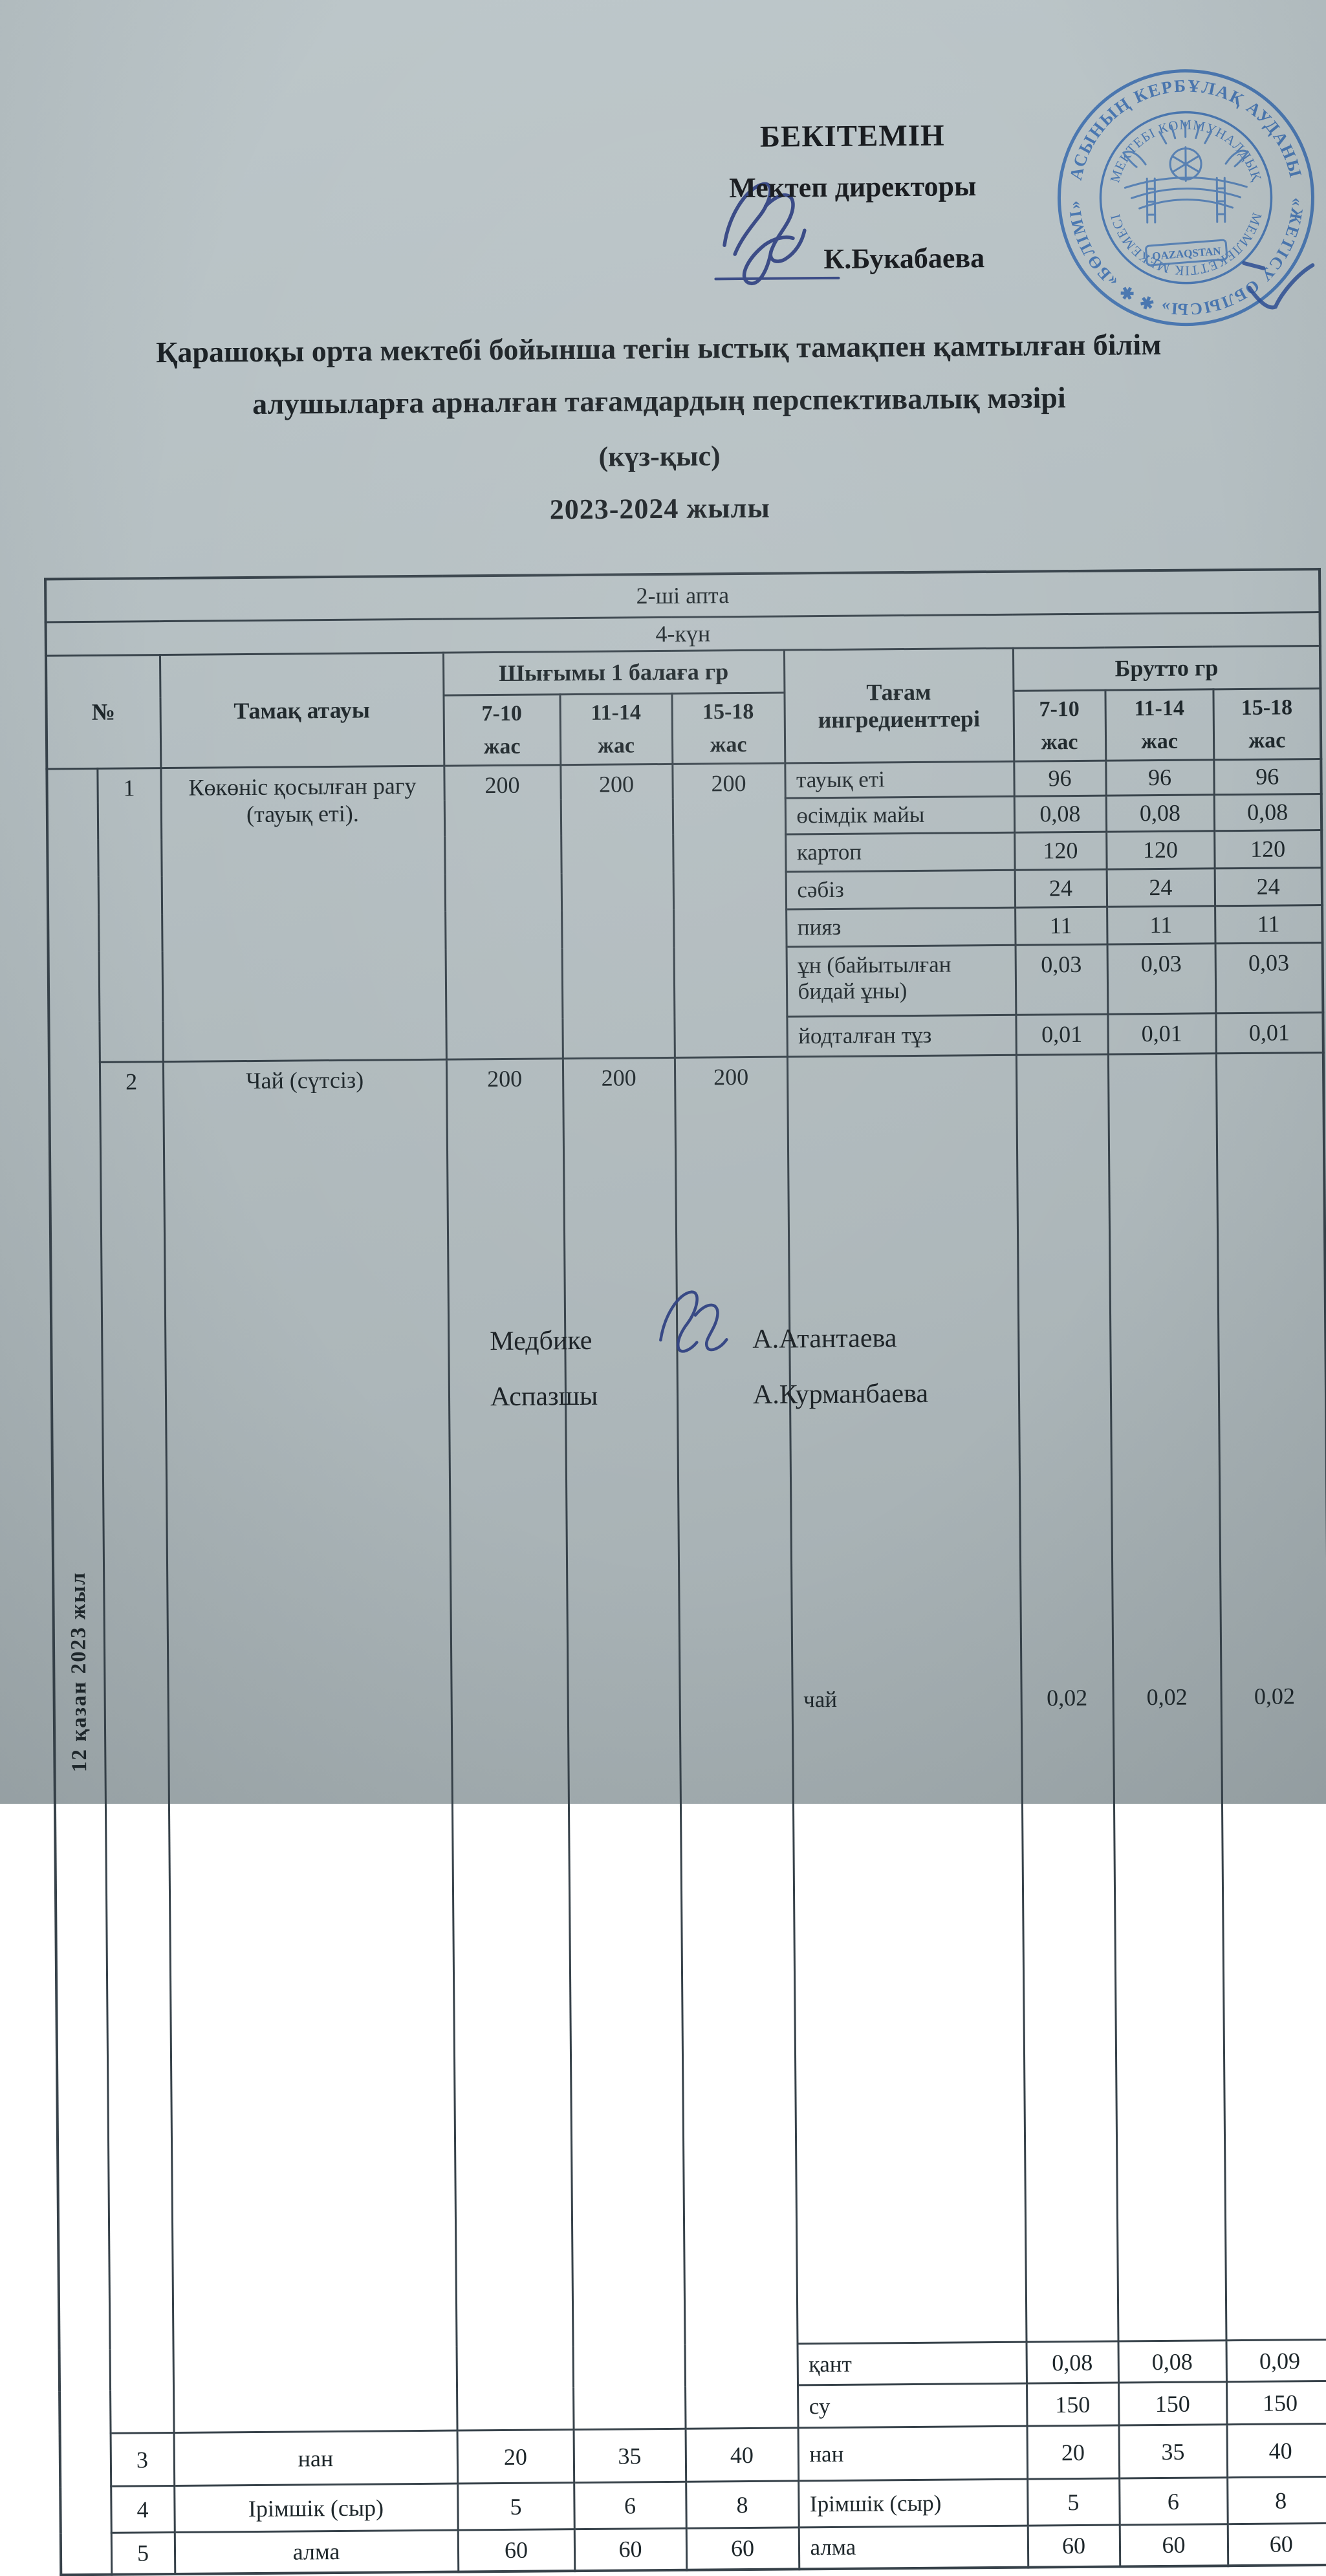 The image size is (1326, 2576). What do you see at coordinates (729, 910) in the screenshot?
I see `cell-output-1-c: 200` at bounding box center [729, 910].